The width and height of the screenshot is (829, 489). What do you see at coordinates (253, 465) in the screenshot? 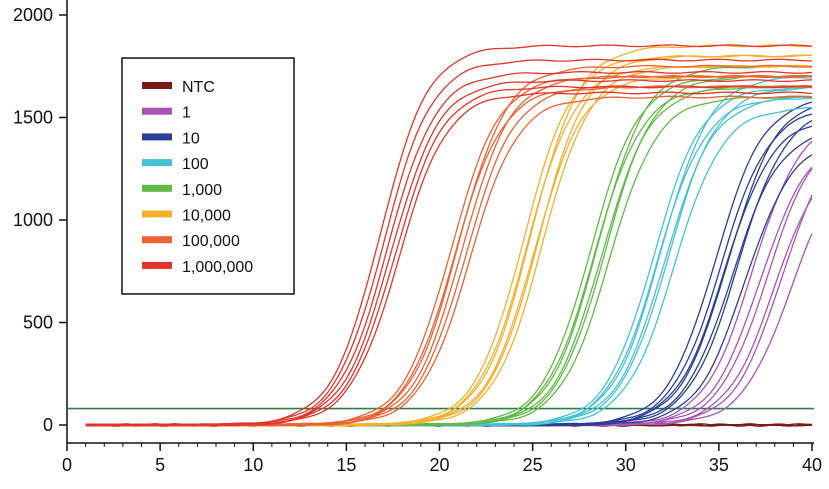
I see `x-tick-label: 10` at bounding box center [253, 465].